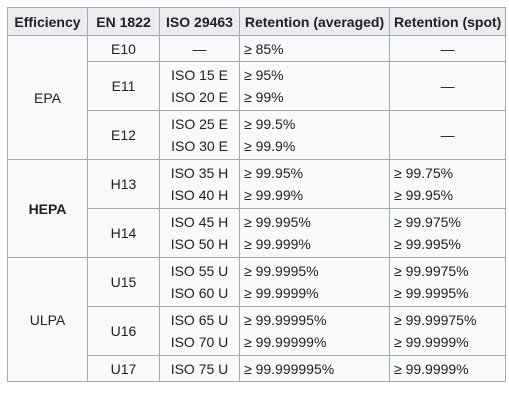 This screenshot has width=509, height=413. Describe the element at coordinates (199, 233) in the screenshot. I see `iso-cell: ISO 45 H ISO 50 H` at that location.